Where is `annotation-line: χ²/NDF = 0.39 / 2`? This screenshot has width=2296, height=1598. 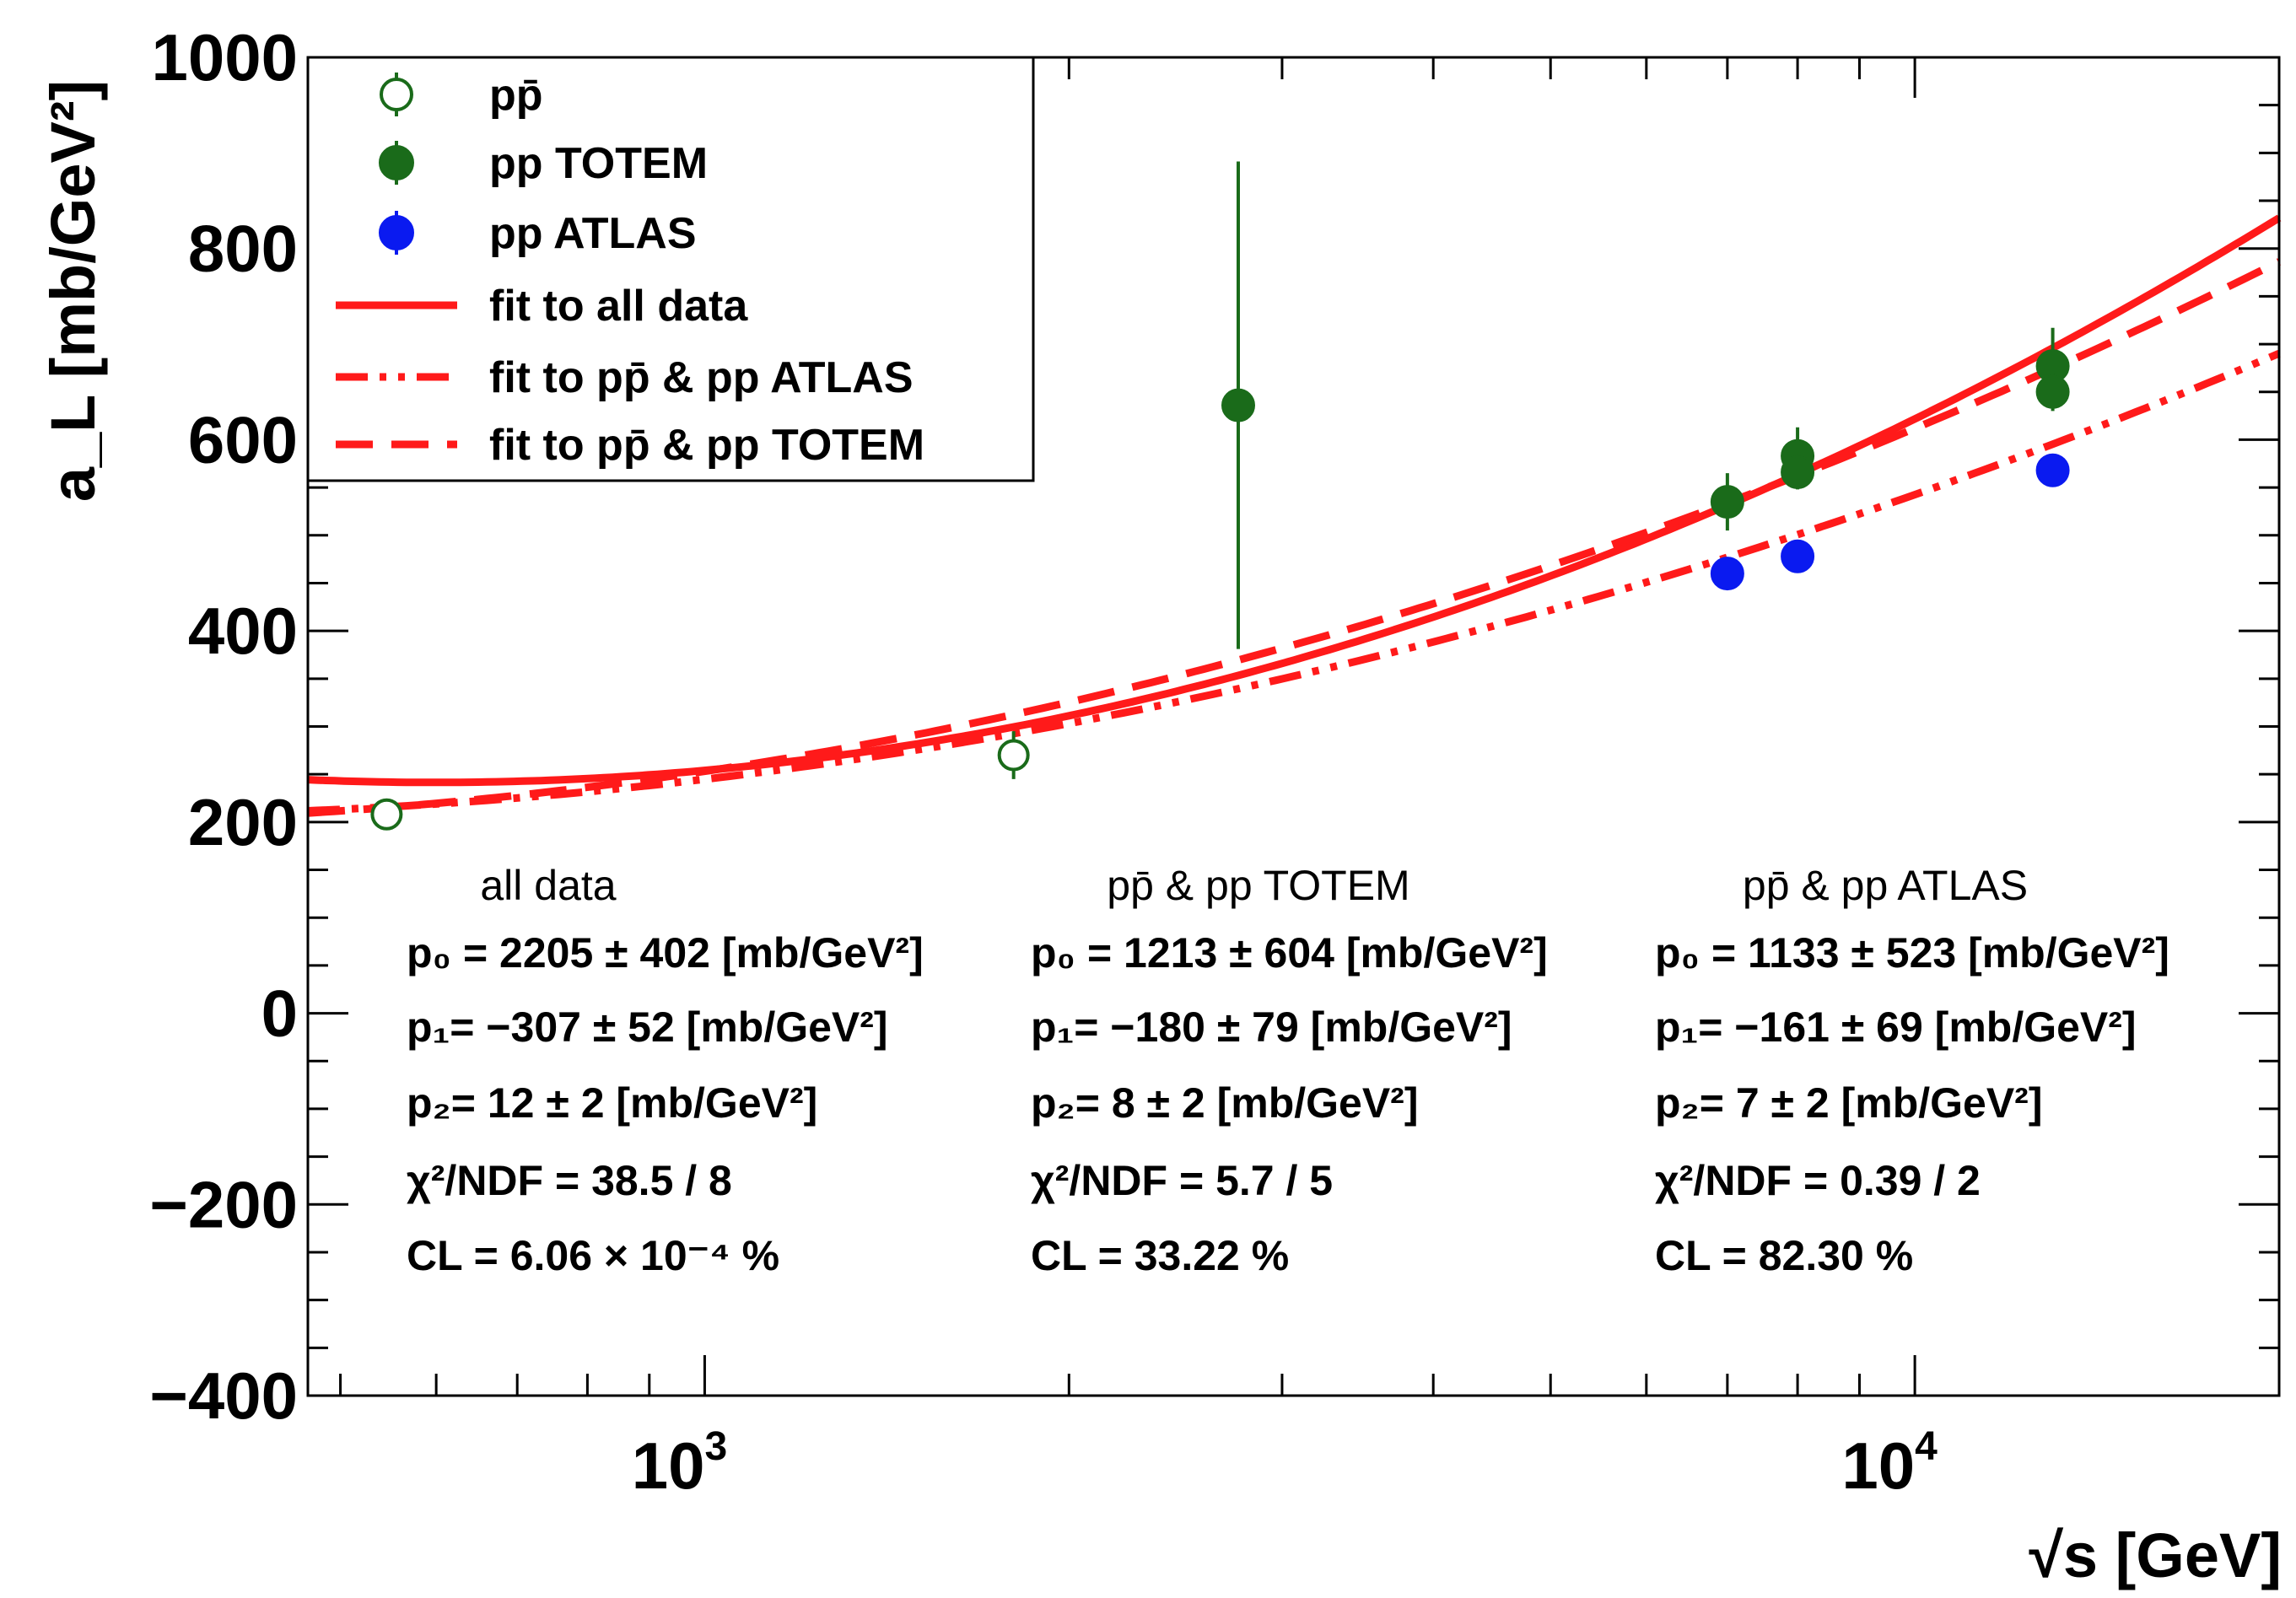 annotation-line: χ²/NDF = 0.39 / 2 is located at coordinates (1818, 1180).